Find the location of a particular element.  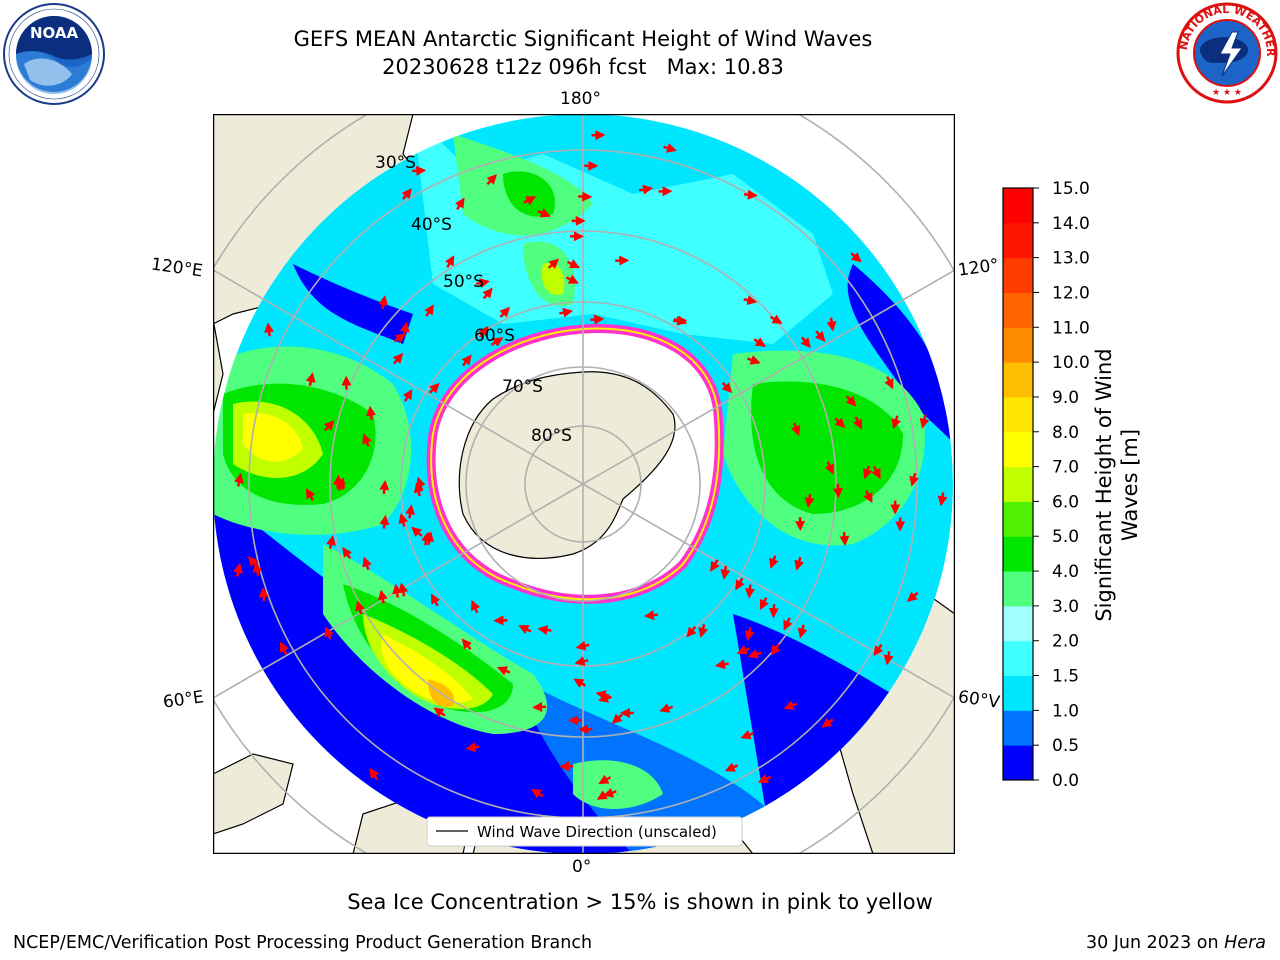

lon-label-120e: 120°E is located at coordinates (176, 268).